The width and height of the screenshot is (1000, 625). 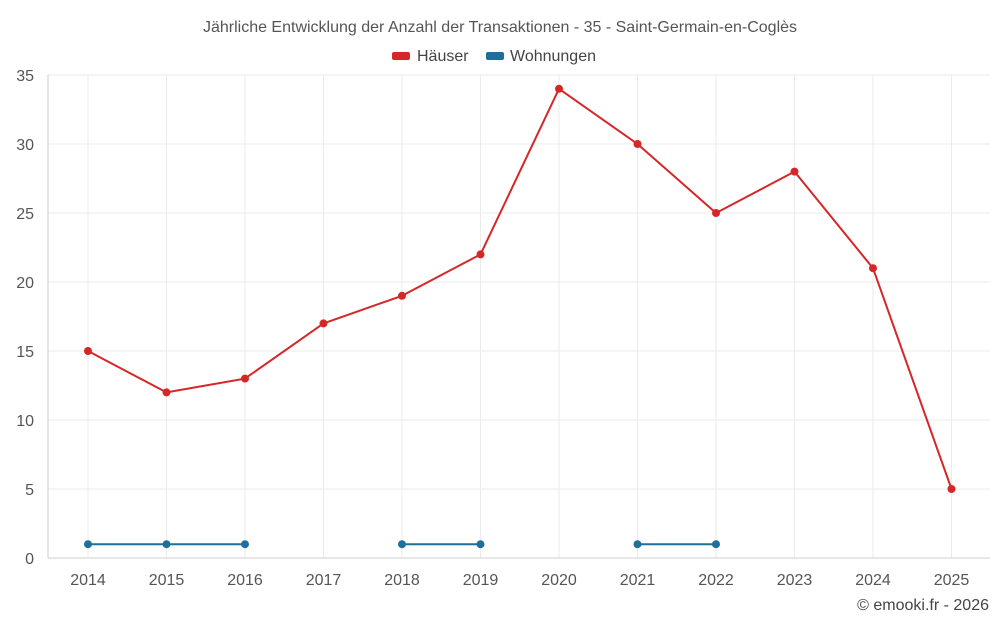 I want to click on data-point-0-2014, so click(x=88, y=351).